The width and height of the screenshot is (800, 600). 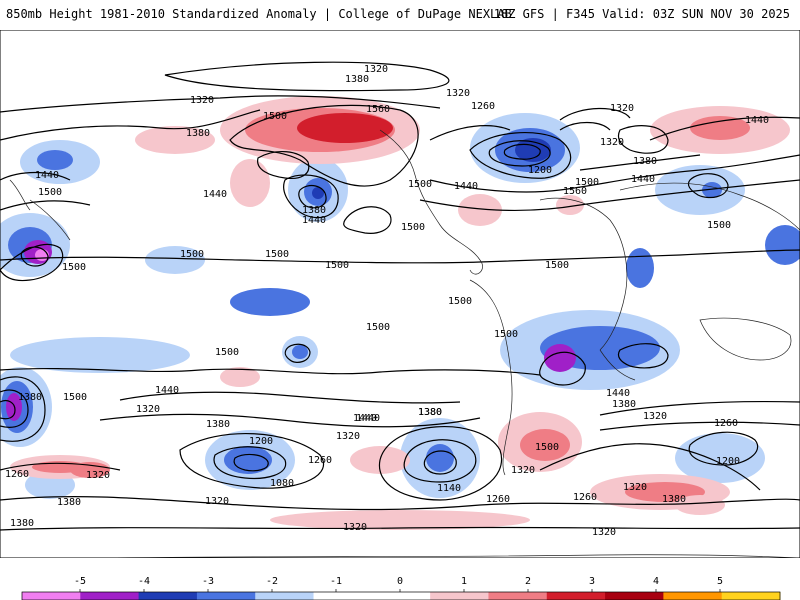 What do you see at coordinates (592, 581) in the screenshot?
I see `colorbar-tick-label: 3` at bounding box center [592, 581].